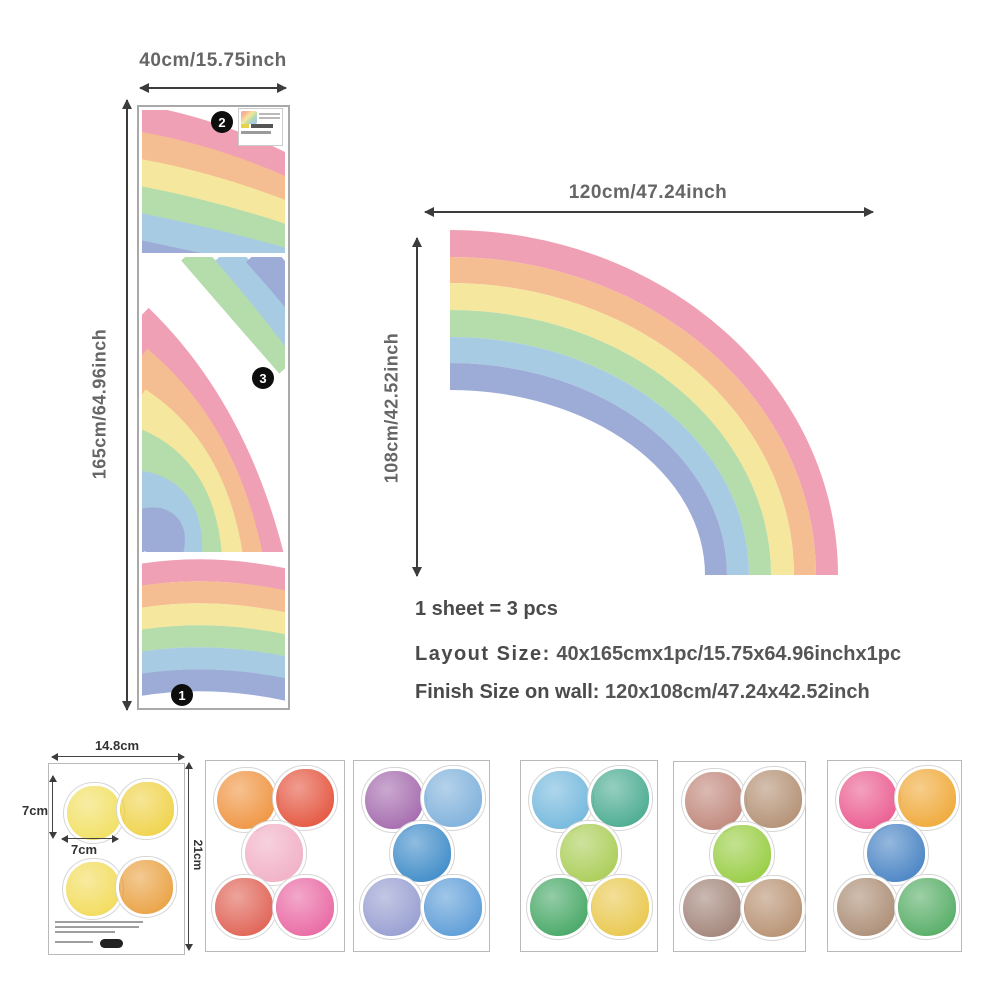  What do you see at coordinates (116, 859) in the screenshot?
I see `dot-sheet-yellow` at bounding box center [116, 859].